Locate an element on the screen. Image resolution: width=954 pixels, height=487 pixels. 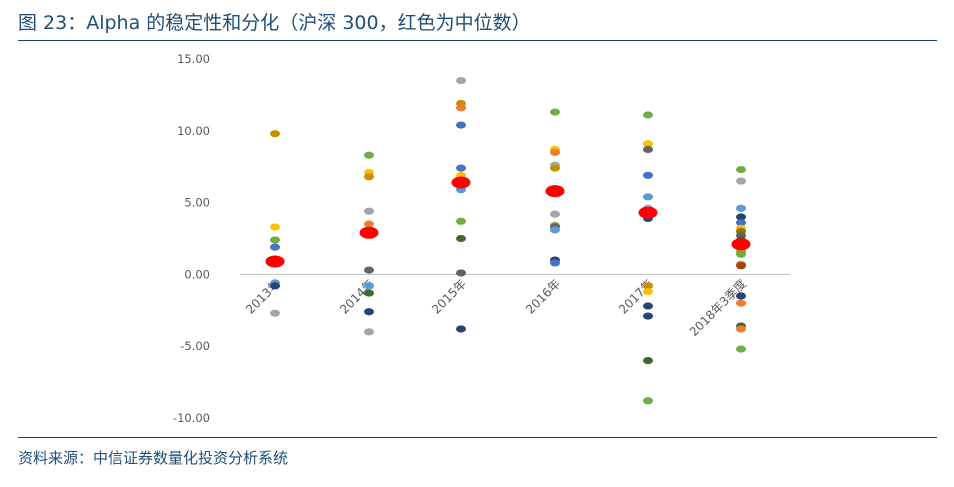
title-rule is located at coordinates (477, 40).